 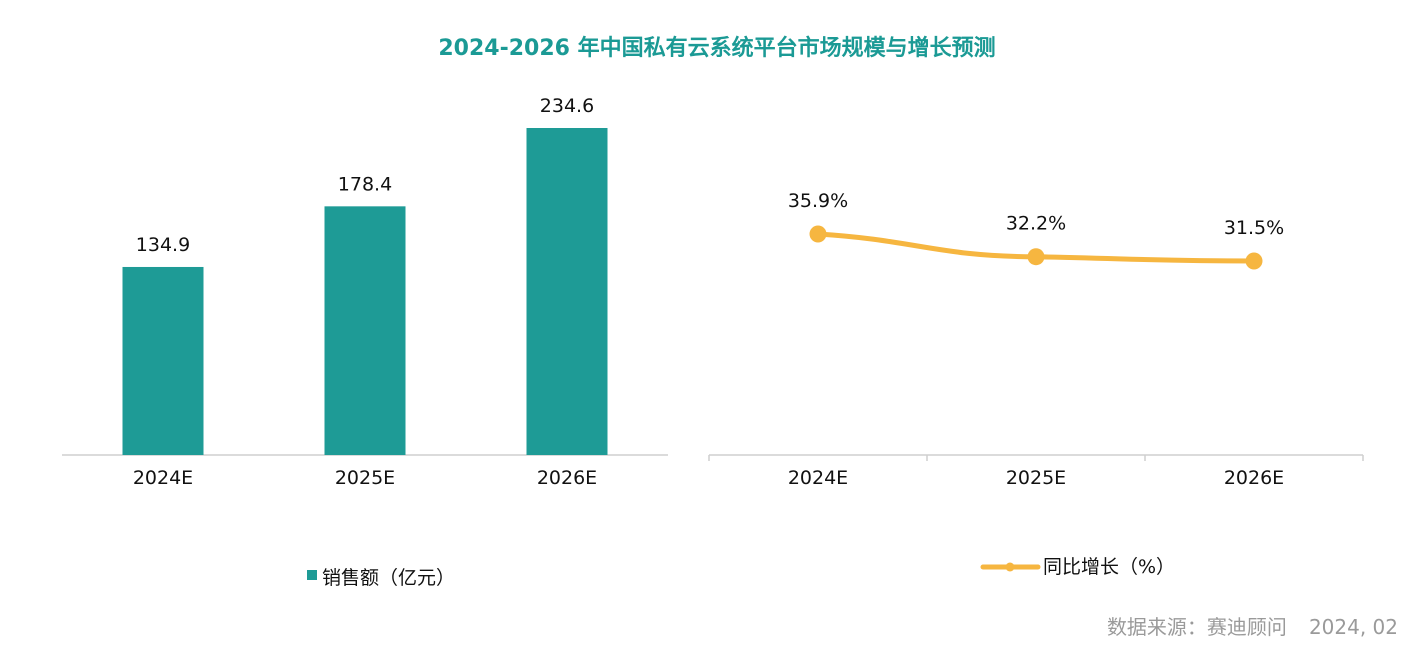 I want to click on source-date: 2024, 02, so click(x=1353, y=627).